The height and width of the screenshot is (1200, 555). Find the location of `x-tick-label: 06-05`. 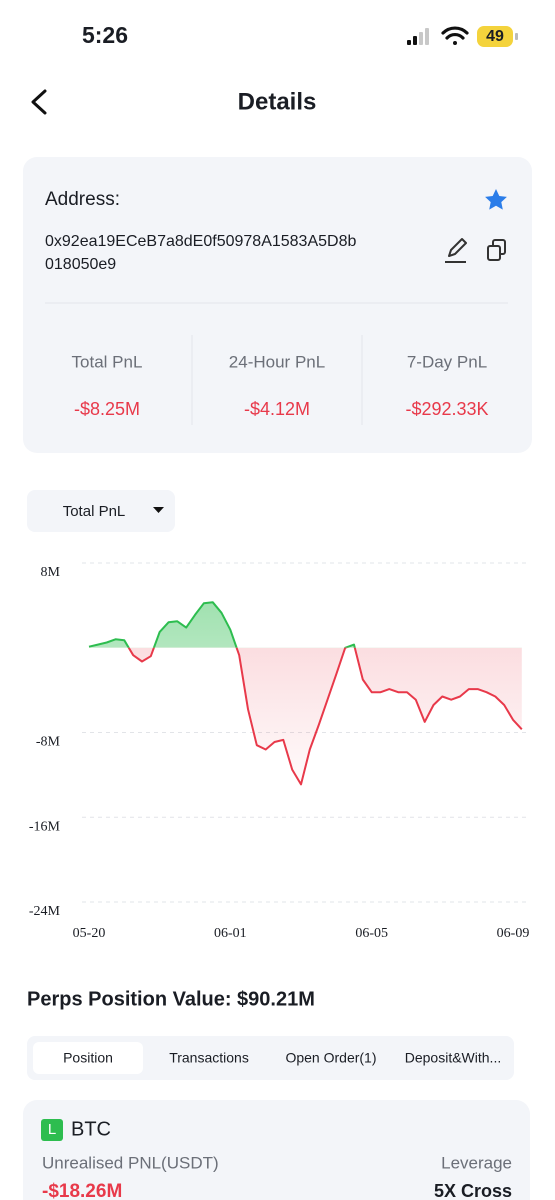

x-tick-label: 06-05 is located at coordinates (371, 933).